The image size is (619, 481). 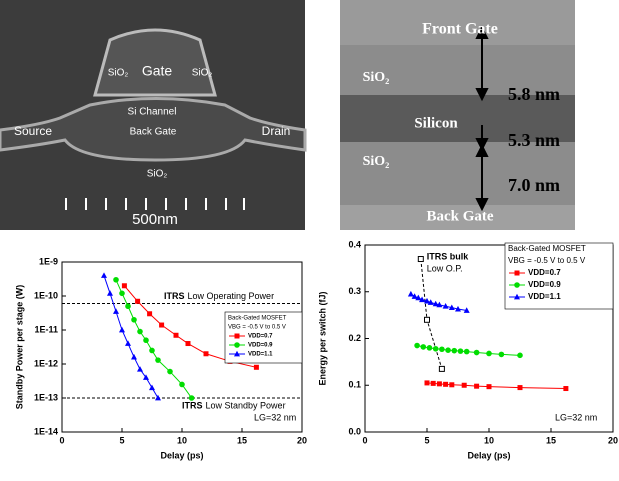 What do you see at coordinates (46, 295) in the screenshot?
I see `y-tick-label: 1E-10` at bounding box center [46, 295].